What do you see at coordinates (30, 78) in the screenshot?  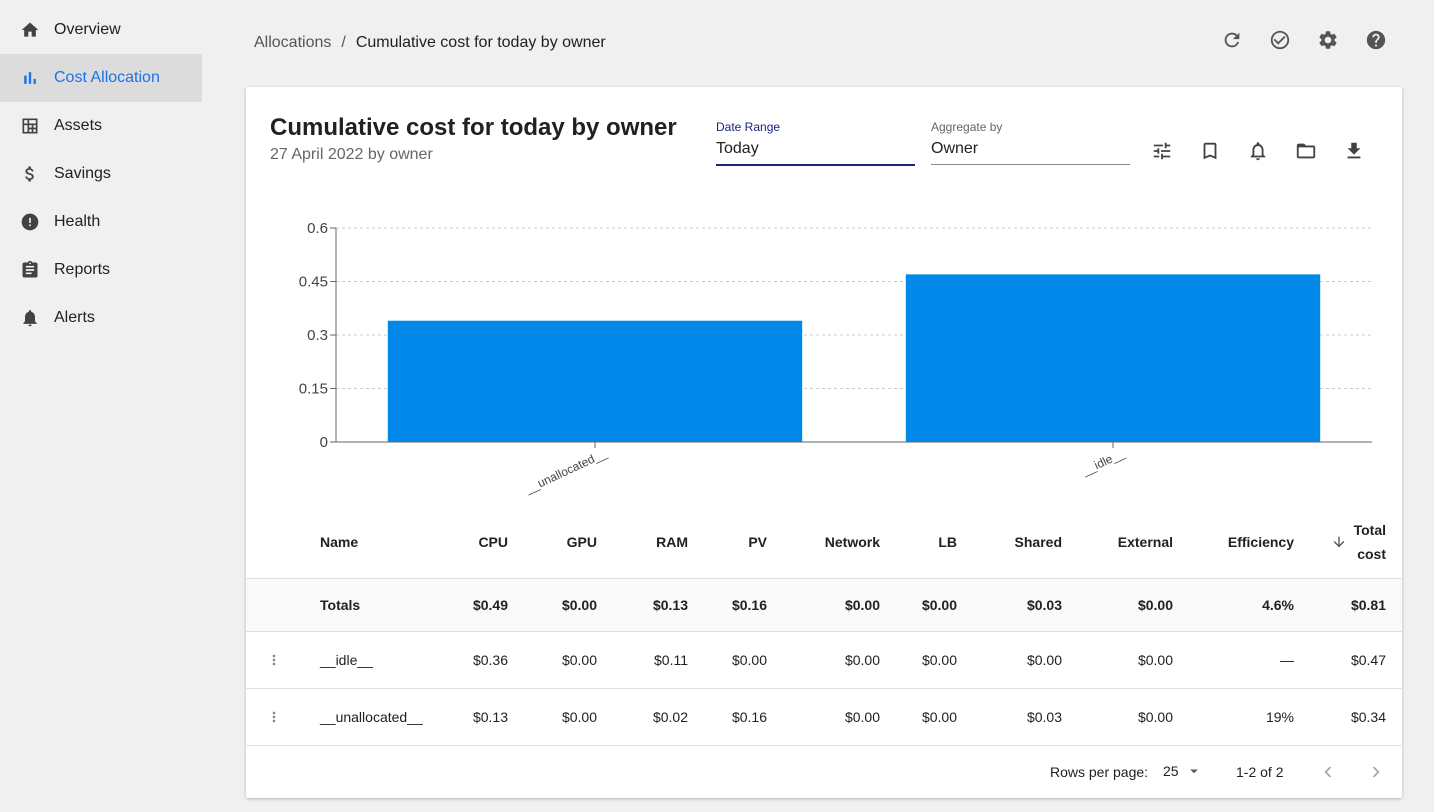 I see `bar-chart-icon` at bounding box center [30, 78].